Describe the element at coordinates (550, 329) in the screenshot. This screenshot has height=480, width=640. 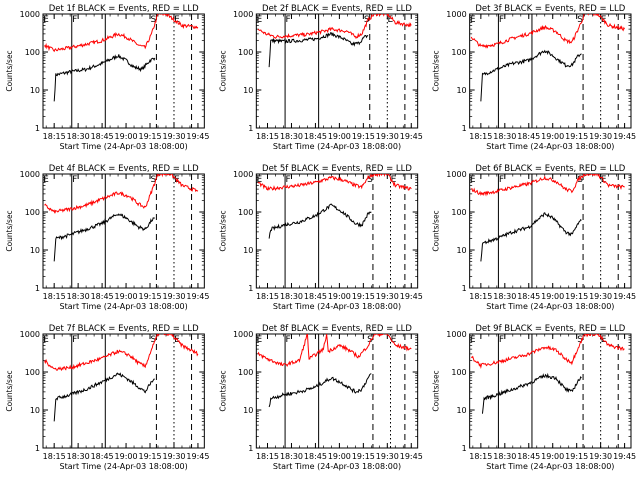
I see `chart-title: Det 9f BLACK = Events, RED = LLD` at that location.